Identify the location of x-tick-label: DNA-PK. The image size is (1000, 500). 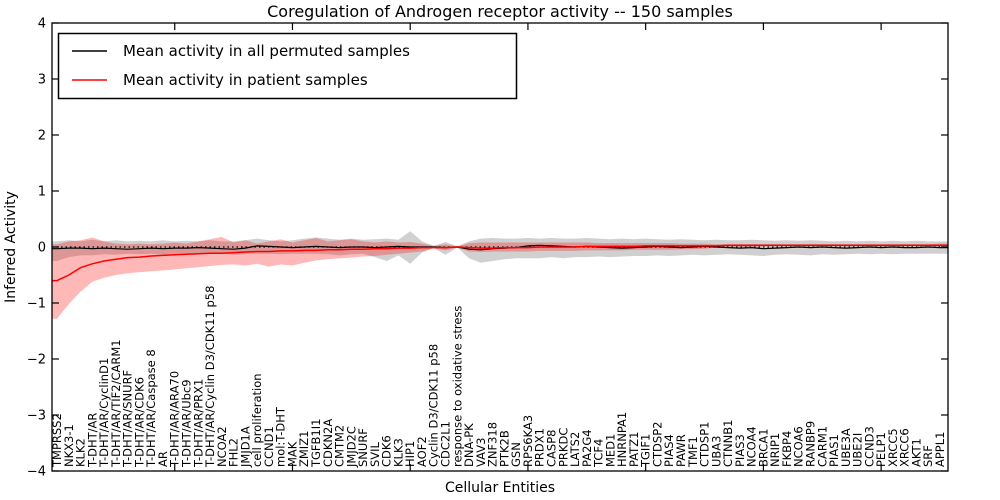
(469, 445).